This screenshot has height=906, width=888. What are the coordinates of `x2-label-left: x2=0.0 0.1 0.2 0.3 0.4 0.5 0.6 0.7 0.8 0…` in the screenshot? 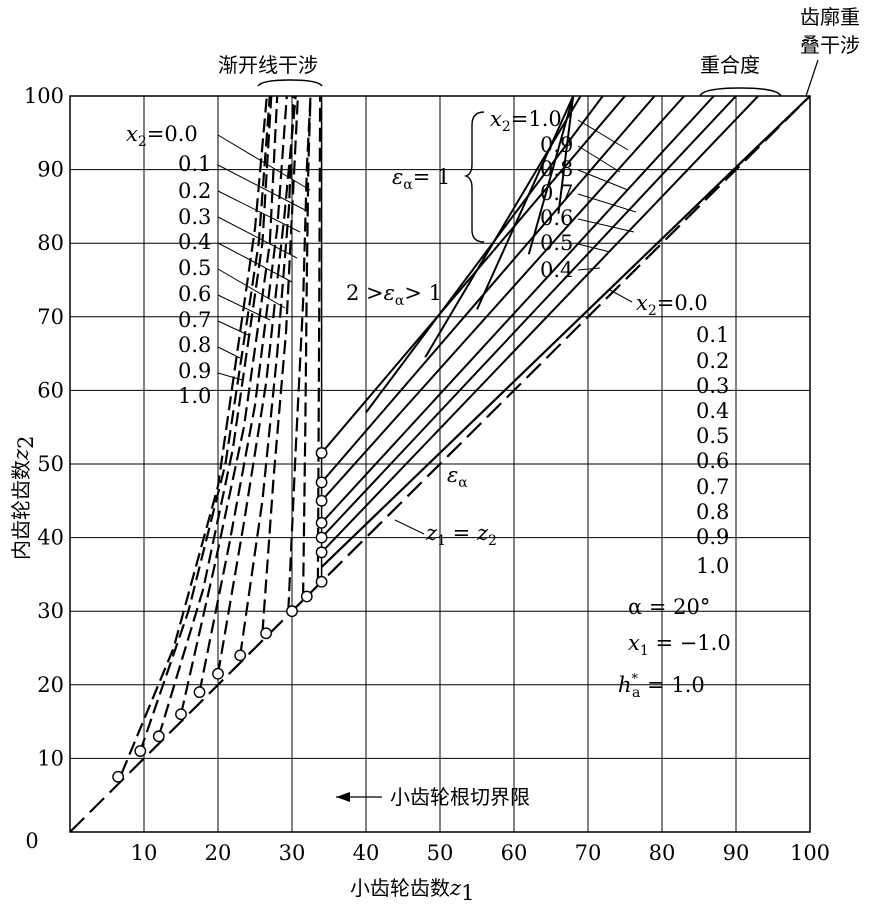 It's located at (168, 265).